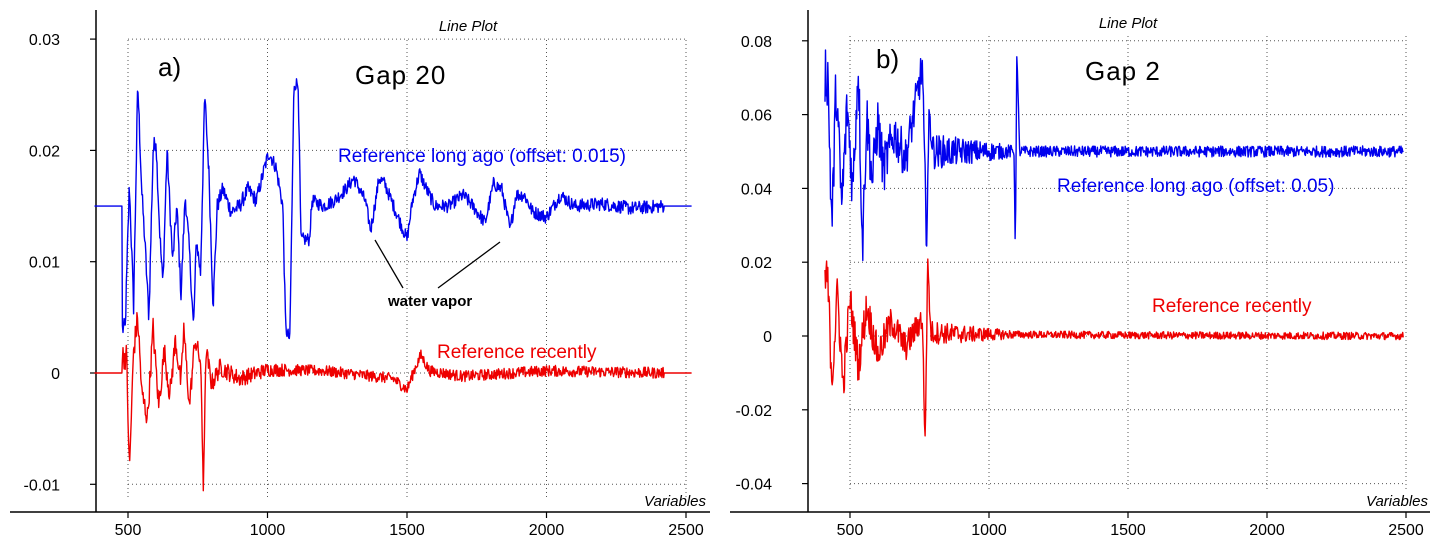  Describe the element at coordinates (407, 530) in the screenshot. I see `panel-a-x-tick-label-2: 1500` at that location.